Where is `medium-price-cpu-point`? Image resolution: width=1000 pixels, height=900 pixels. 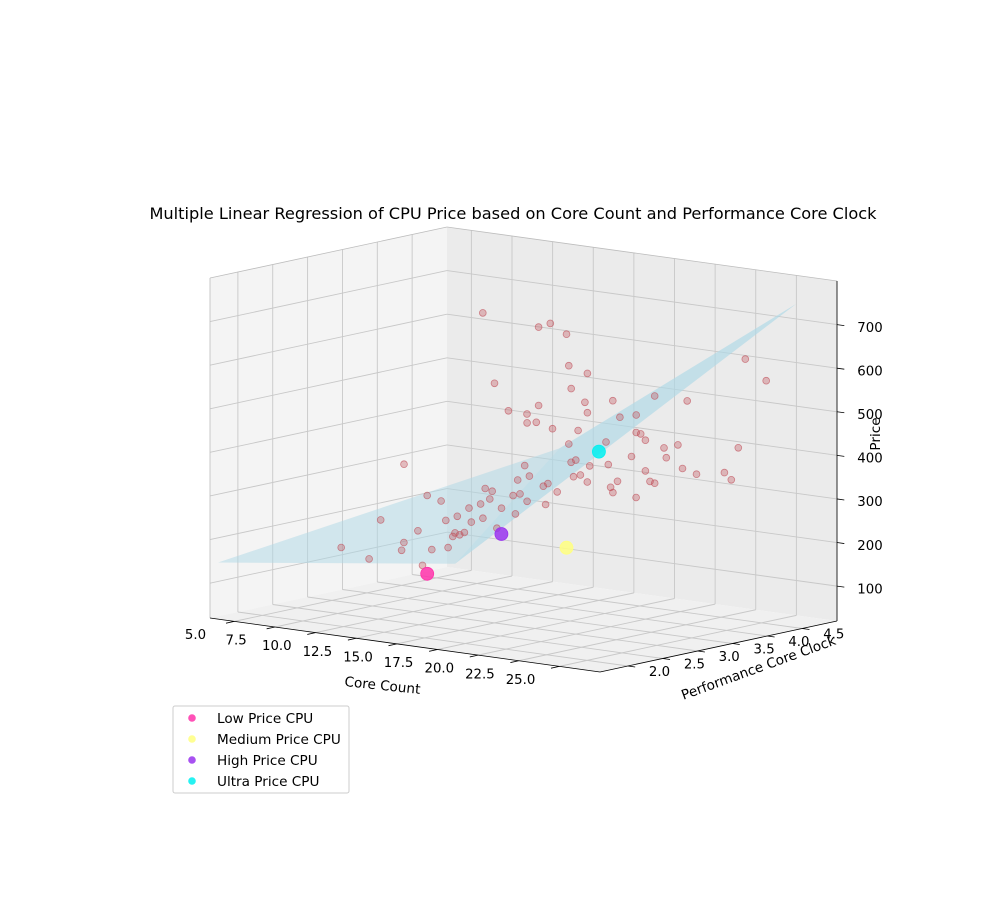 medium-price-cpu-point is located at coordinates (566, 547).